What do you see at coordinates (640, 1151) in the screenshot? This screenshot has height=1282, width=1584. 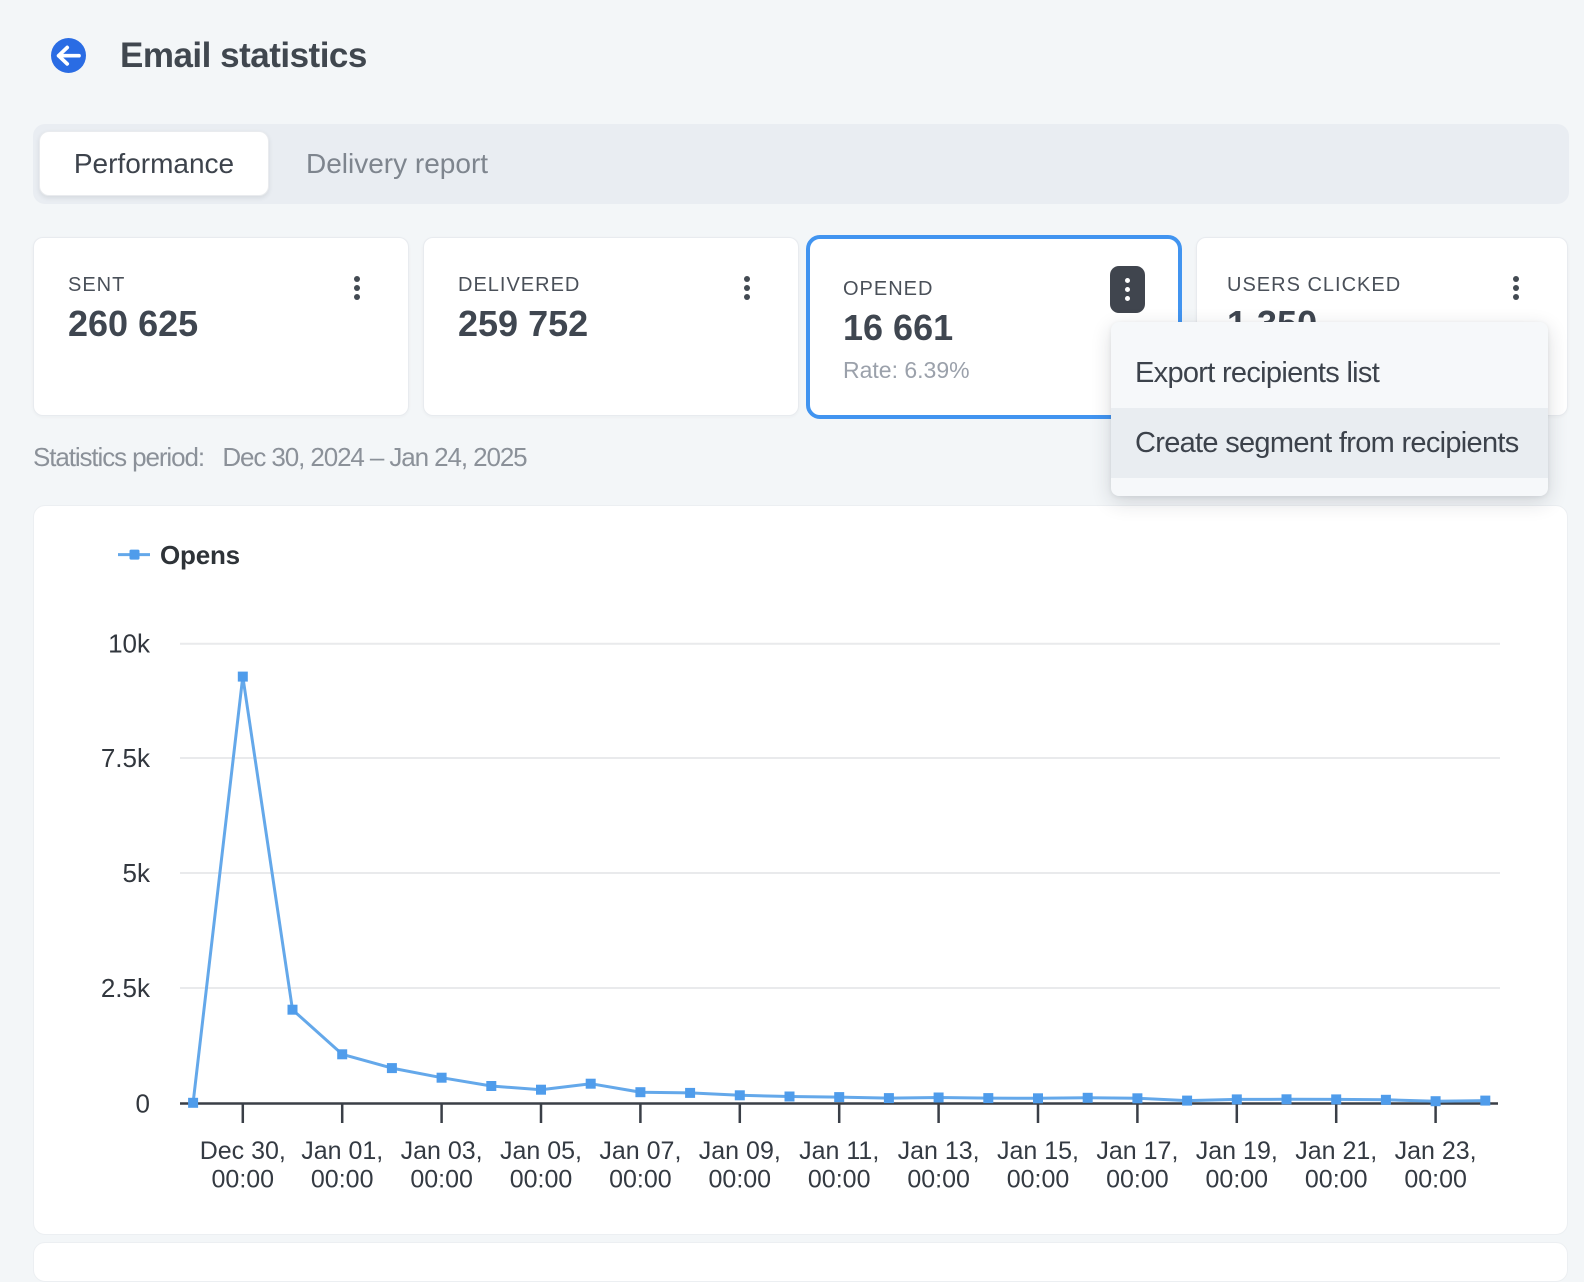 I see `svg-text: Jan 07,` at bounding box center [640, 1151].